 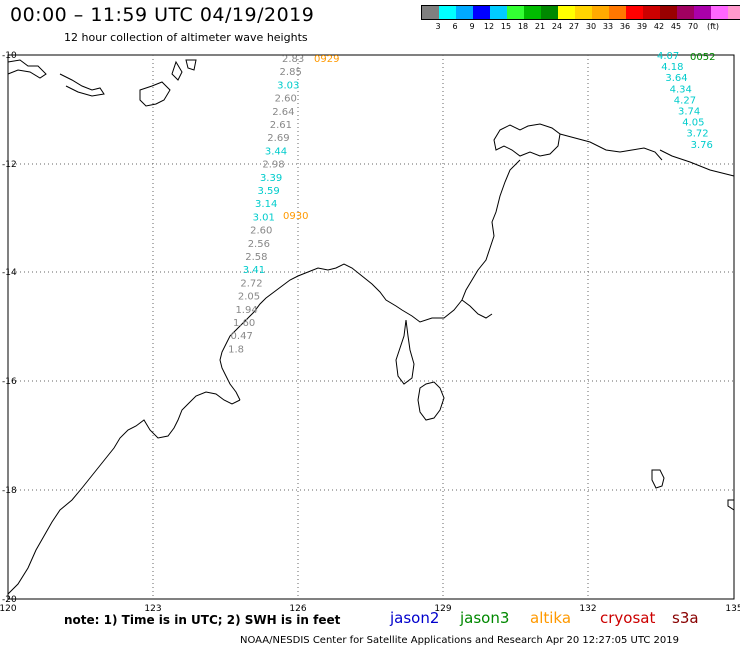 What do you see at coordinates (326, 59) in the screenshot?
I see `time-label: 0929` at bounding box center [326, 59].